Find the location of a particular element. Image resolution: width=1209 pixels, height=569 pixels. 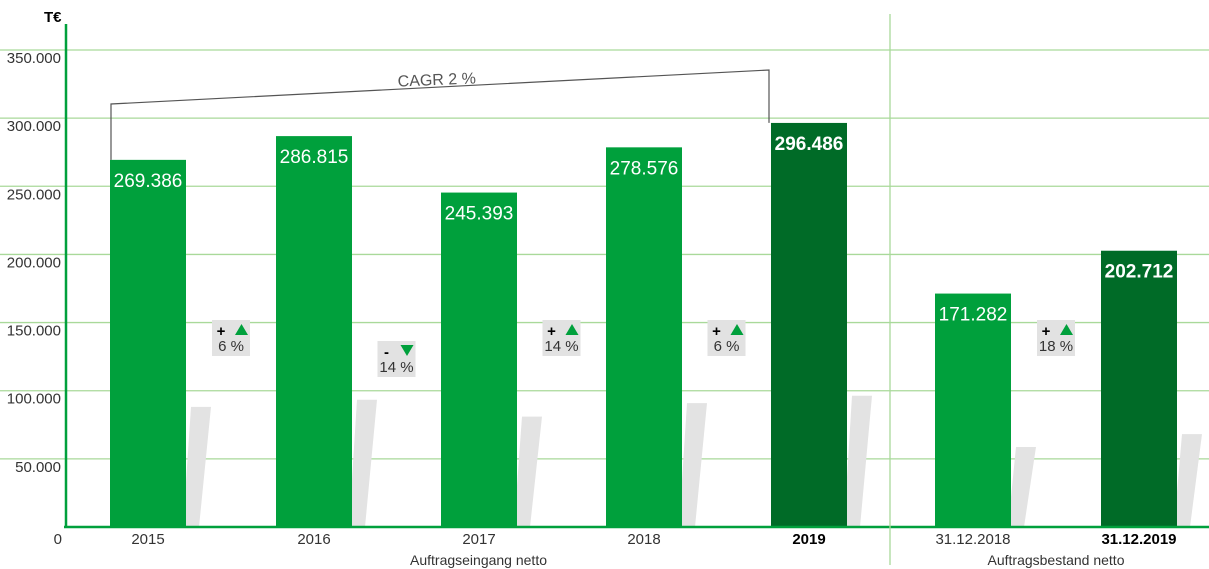

y-tick-label: 150.000 is located at coordinates (34, 331).